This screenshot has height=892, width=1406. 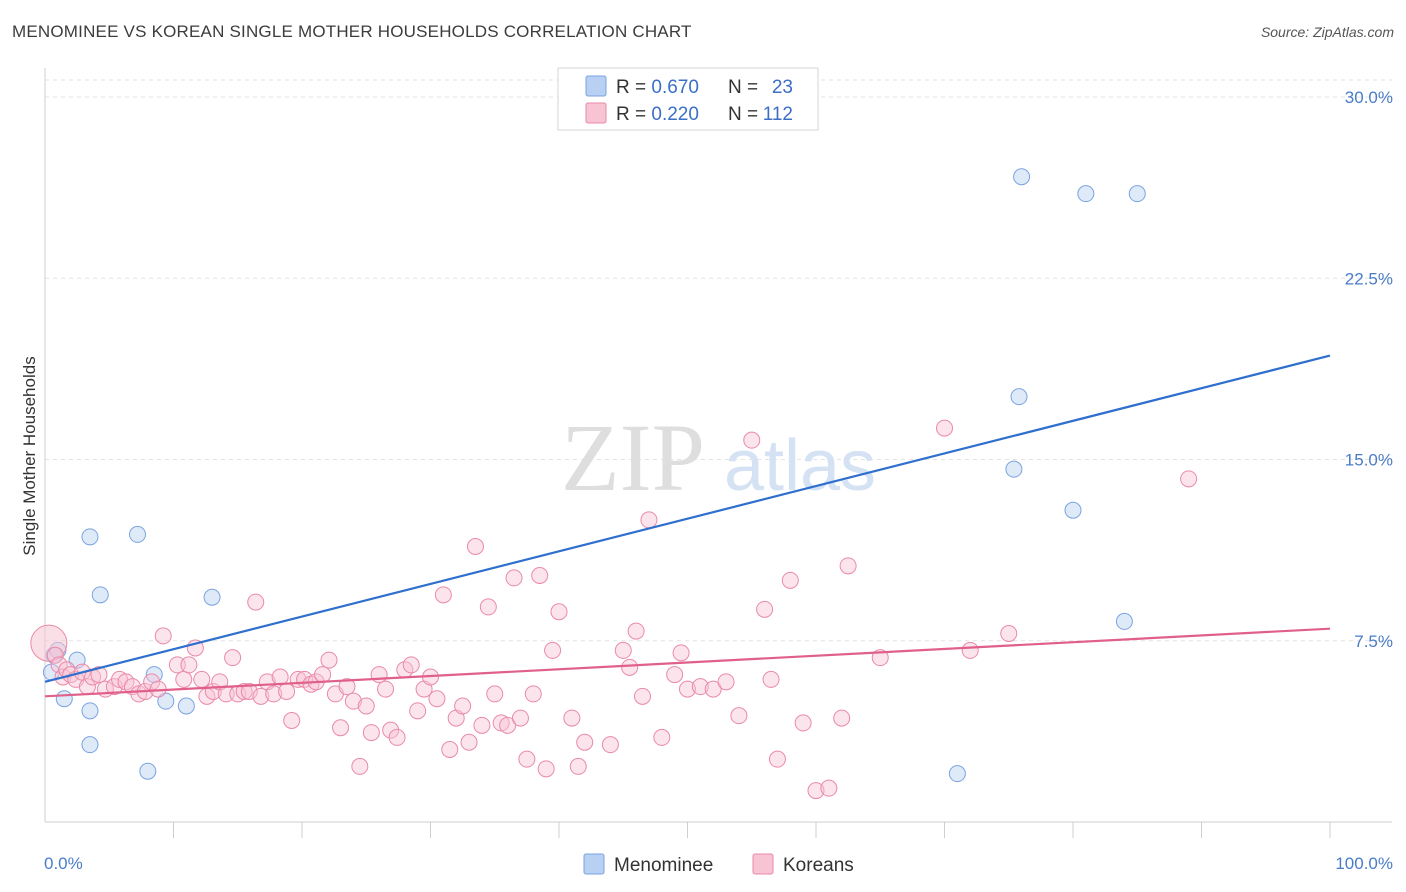 I want to click on legend-swatch-koreans, so click(x=596, y=113).